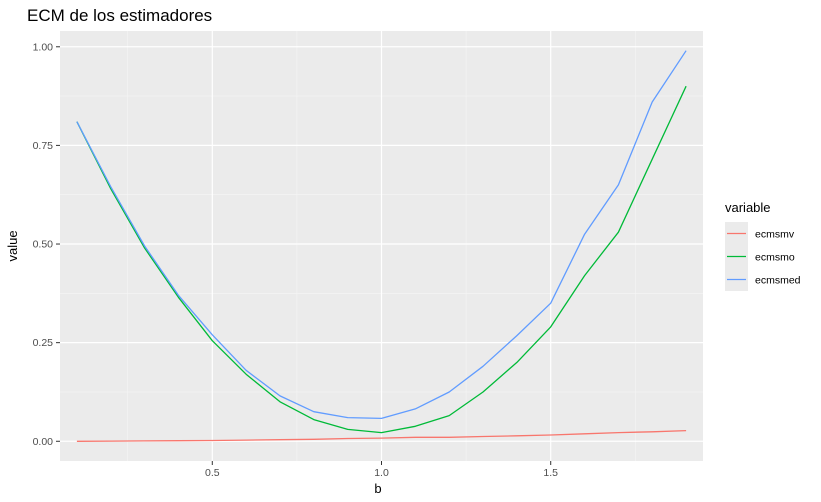 This screenshot has width=821, height=502. I want to click on x-axis: 0.5 1.0 1.5, so click(381, 470).